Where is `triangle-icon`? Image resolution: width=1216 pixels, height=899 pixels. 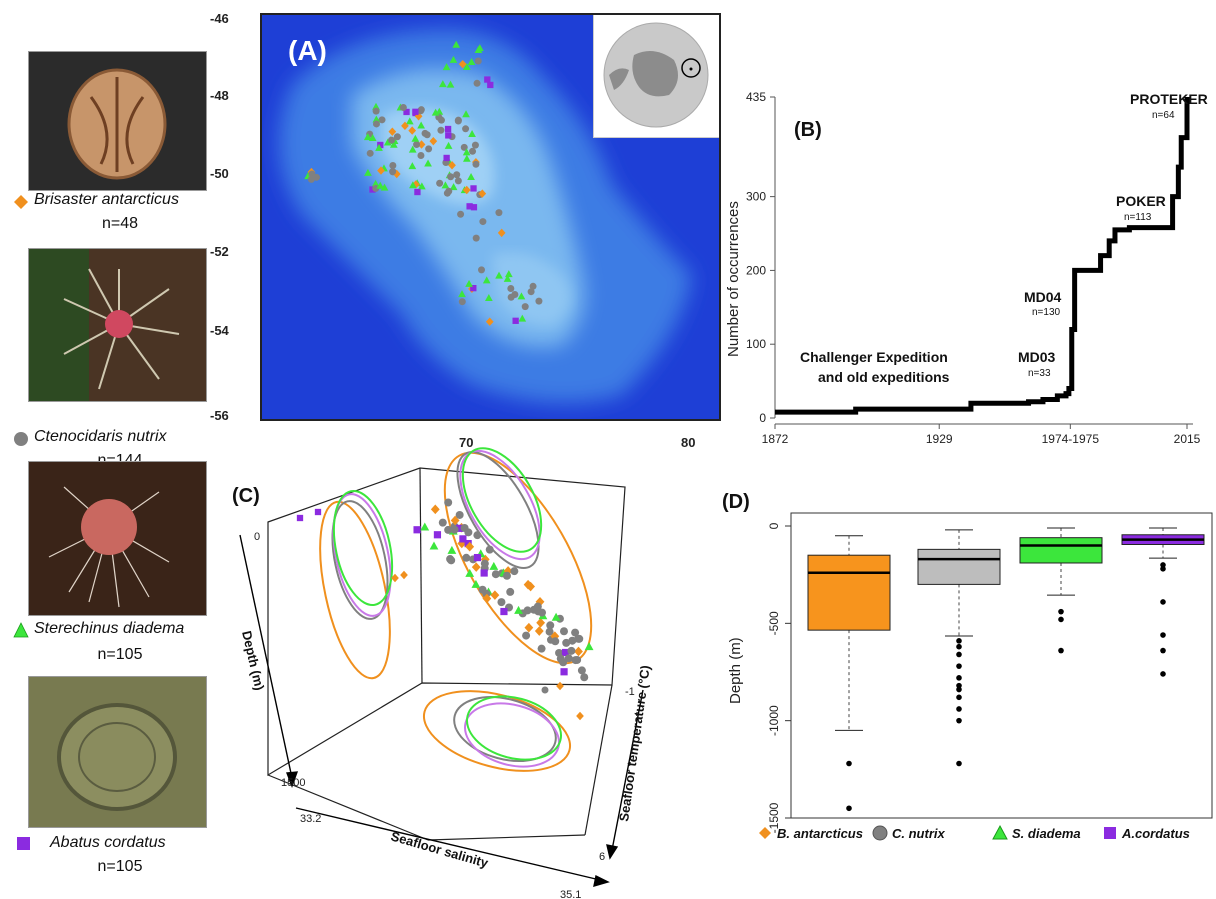
triangle-icon is located at coordinates (1000, 832).